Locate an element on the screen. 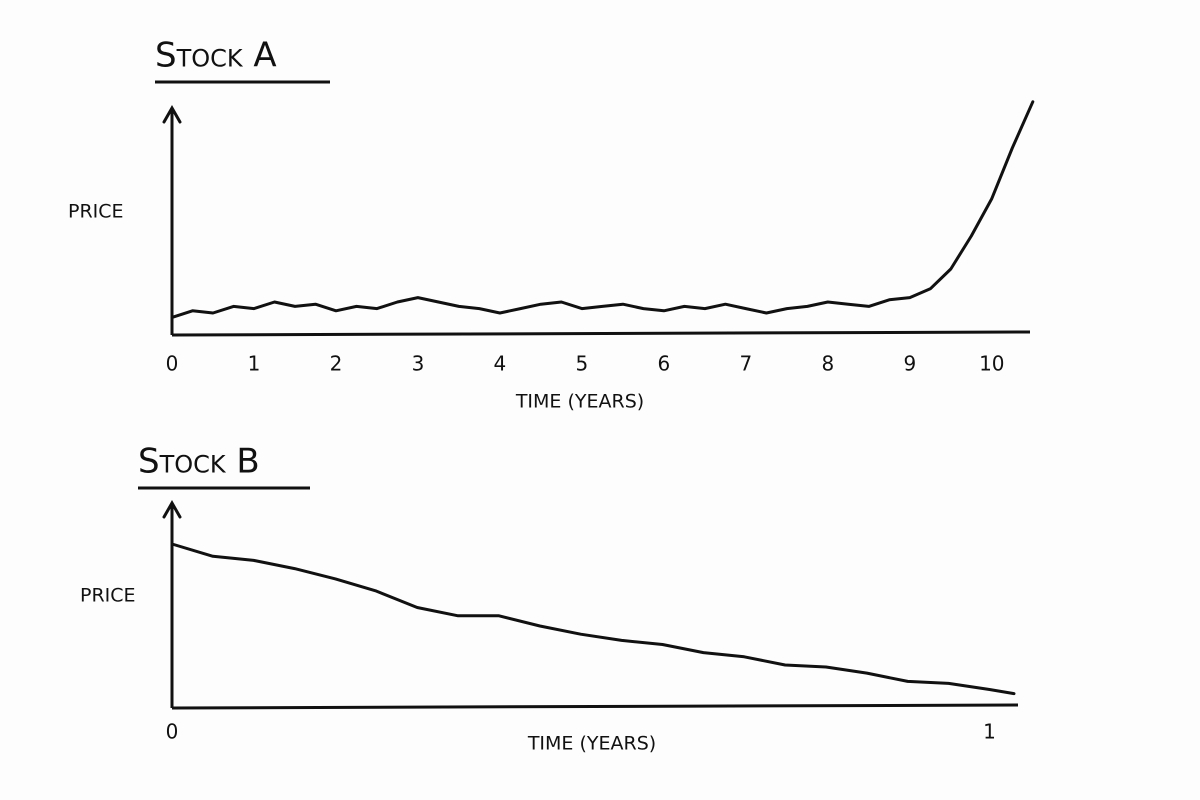 This screenshot has width=1200, height=800. x-tick-label: 5 is located at coordinates (582, 364).